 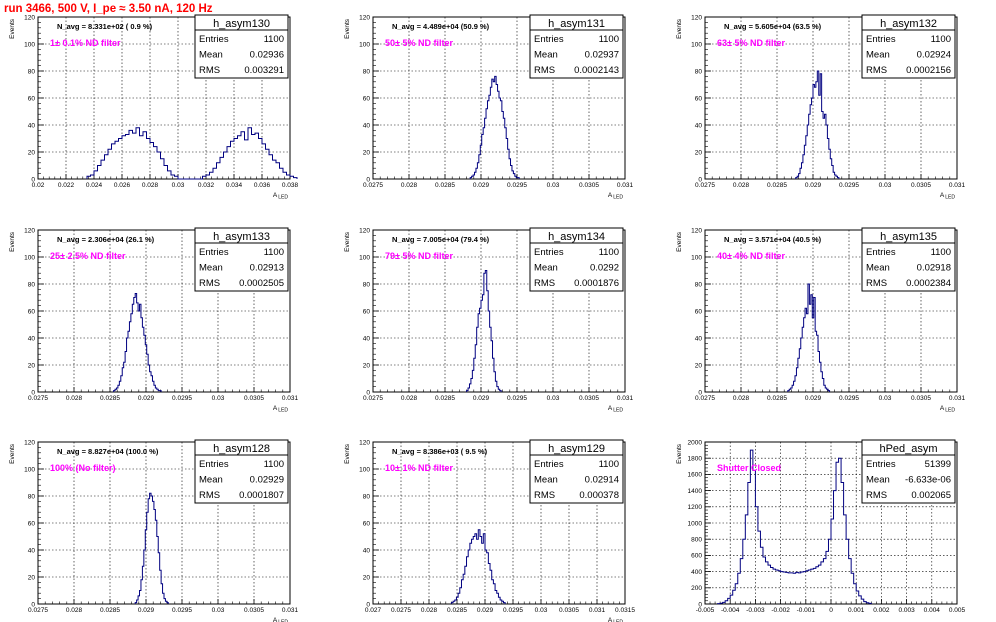 I want to click on stats-value: 0.02929, so click(x=267, y=480).